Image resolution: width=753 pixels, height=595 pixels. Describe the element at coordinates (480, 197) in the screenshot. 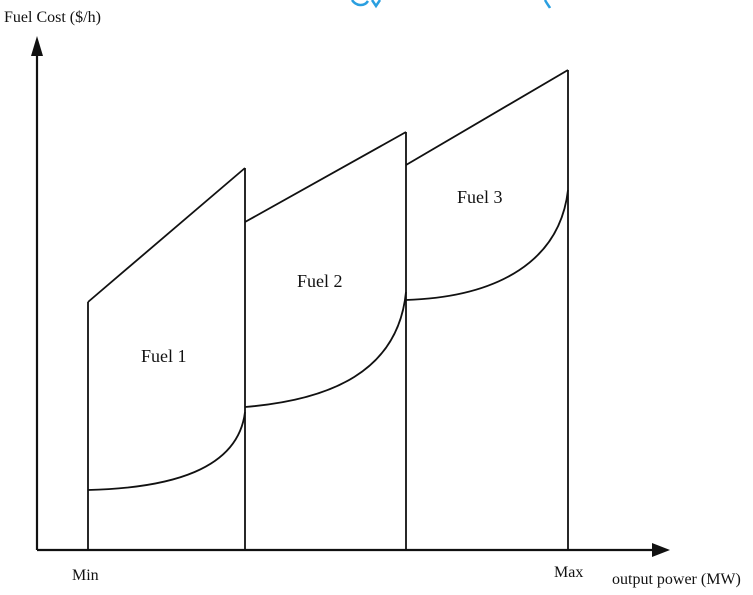

I see `fuel-3-label: Fuel 3` at that location.